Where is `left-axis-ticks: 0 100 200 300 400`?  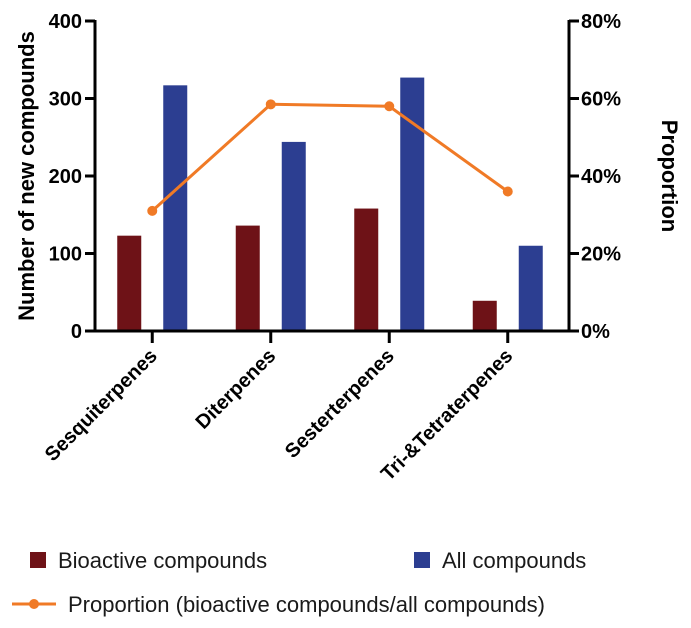 left-axis-ticks: 0 100 200 300 400 is located at coordinates (72, 177).